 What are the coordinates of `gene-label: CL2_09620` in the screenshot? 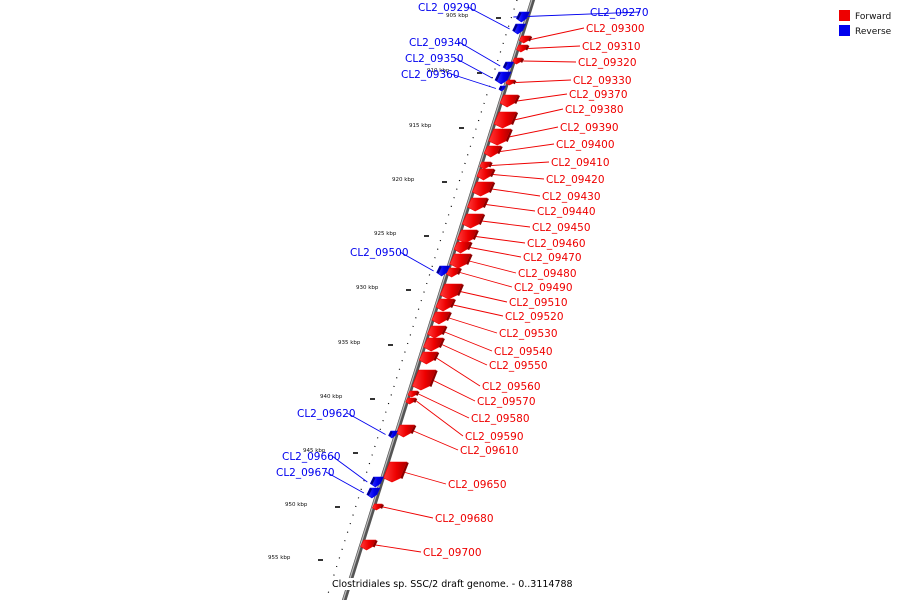 It's located at (326, 414).